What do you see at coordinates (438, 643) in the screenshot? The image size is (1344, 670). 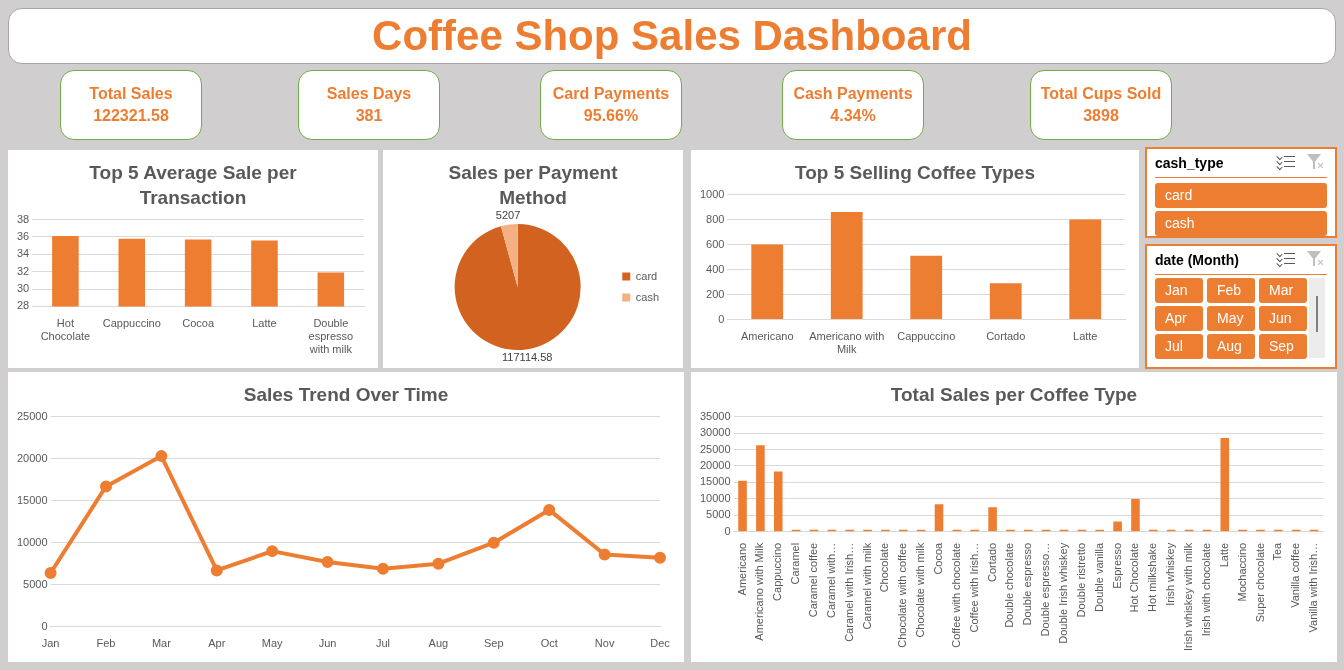 I see `x-tick-label: Aug` at bounding box center [438, 643].